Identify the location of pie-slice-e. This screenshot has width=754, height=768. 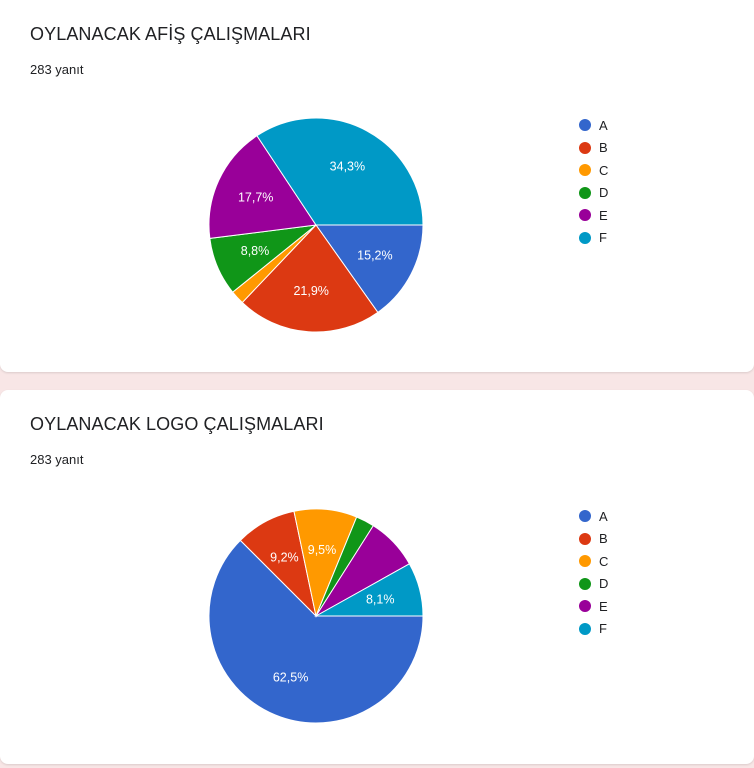
(262, 187).